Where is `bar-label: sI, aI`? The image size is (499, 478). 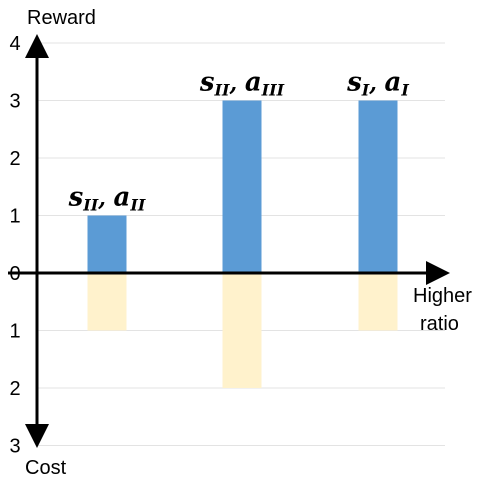 bar-label: sI, aI is located at coordinates (377, 84).